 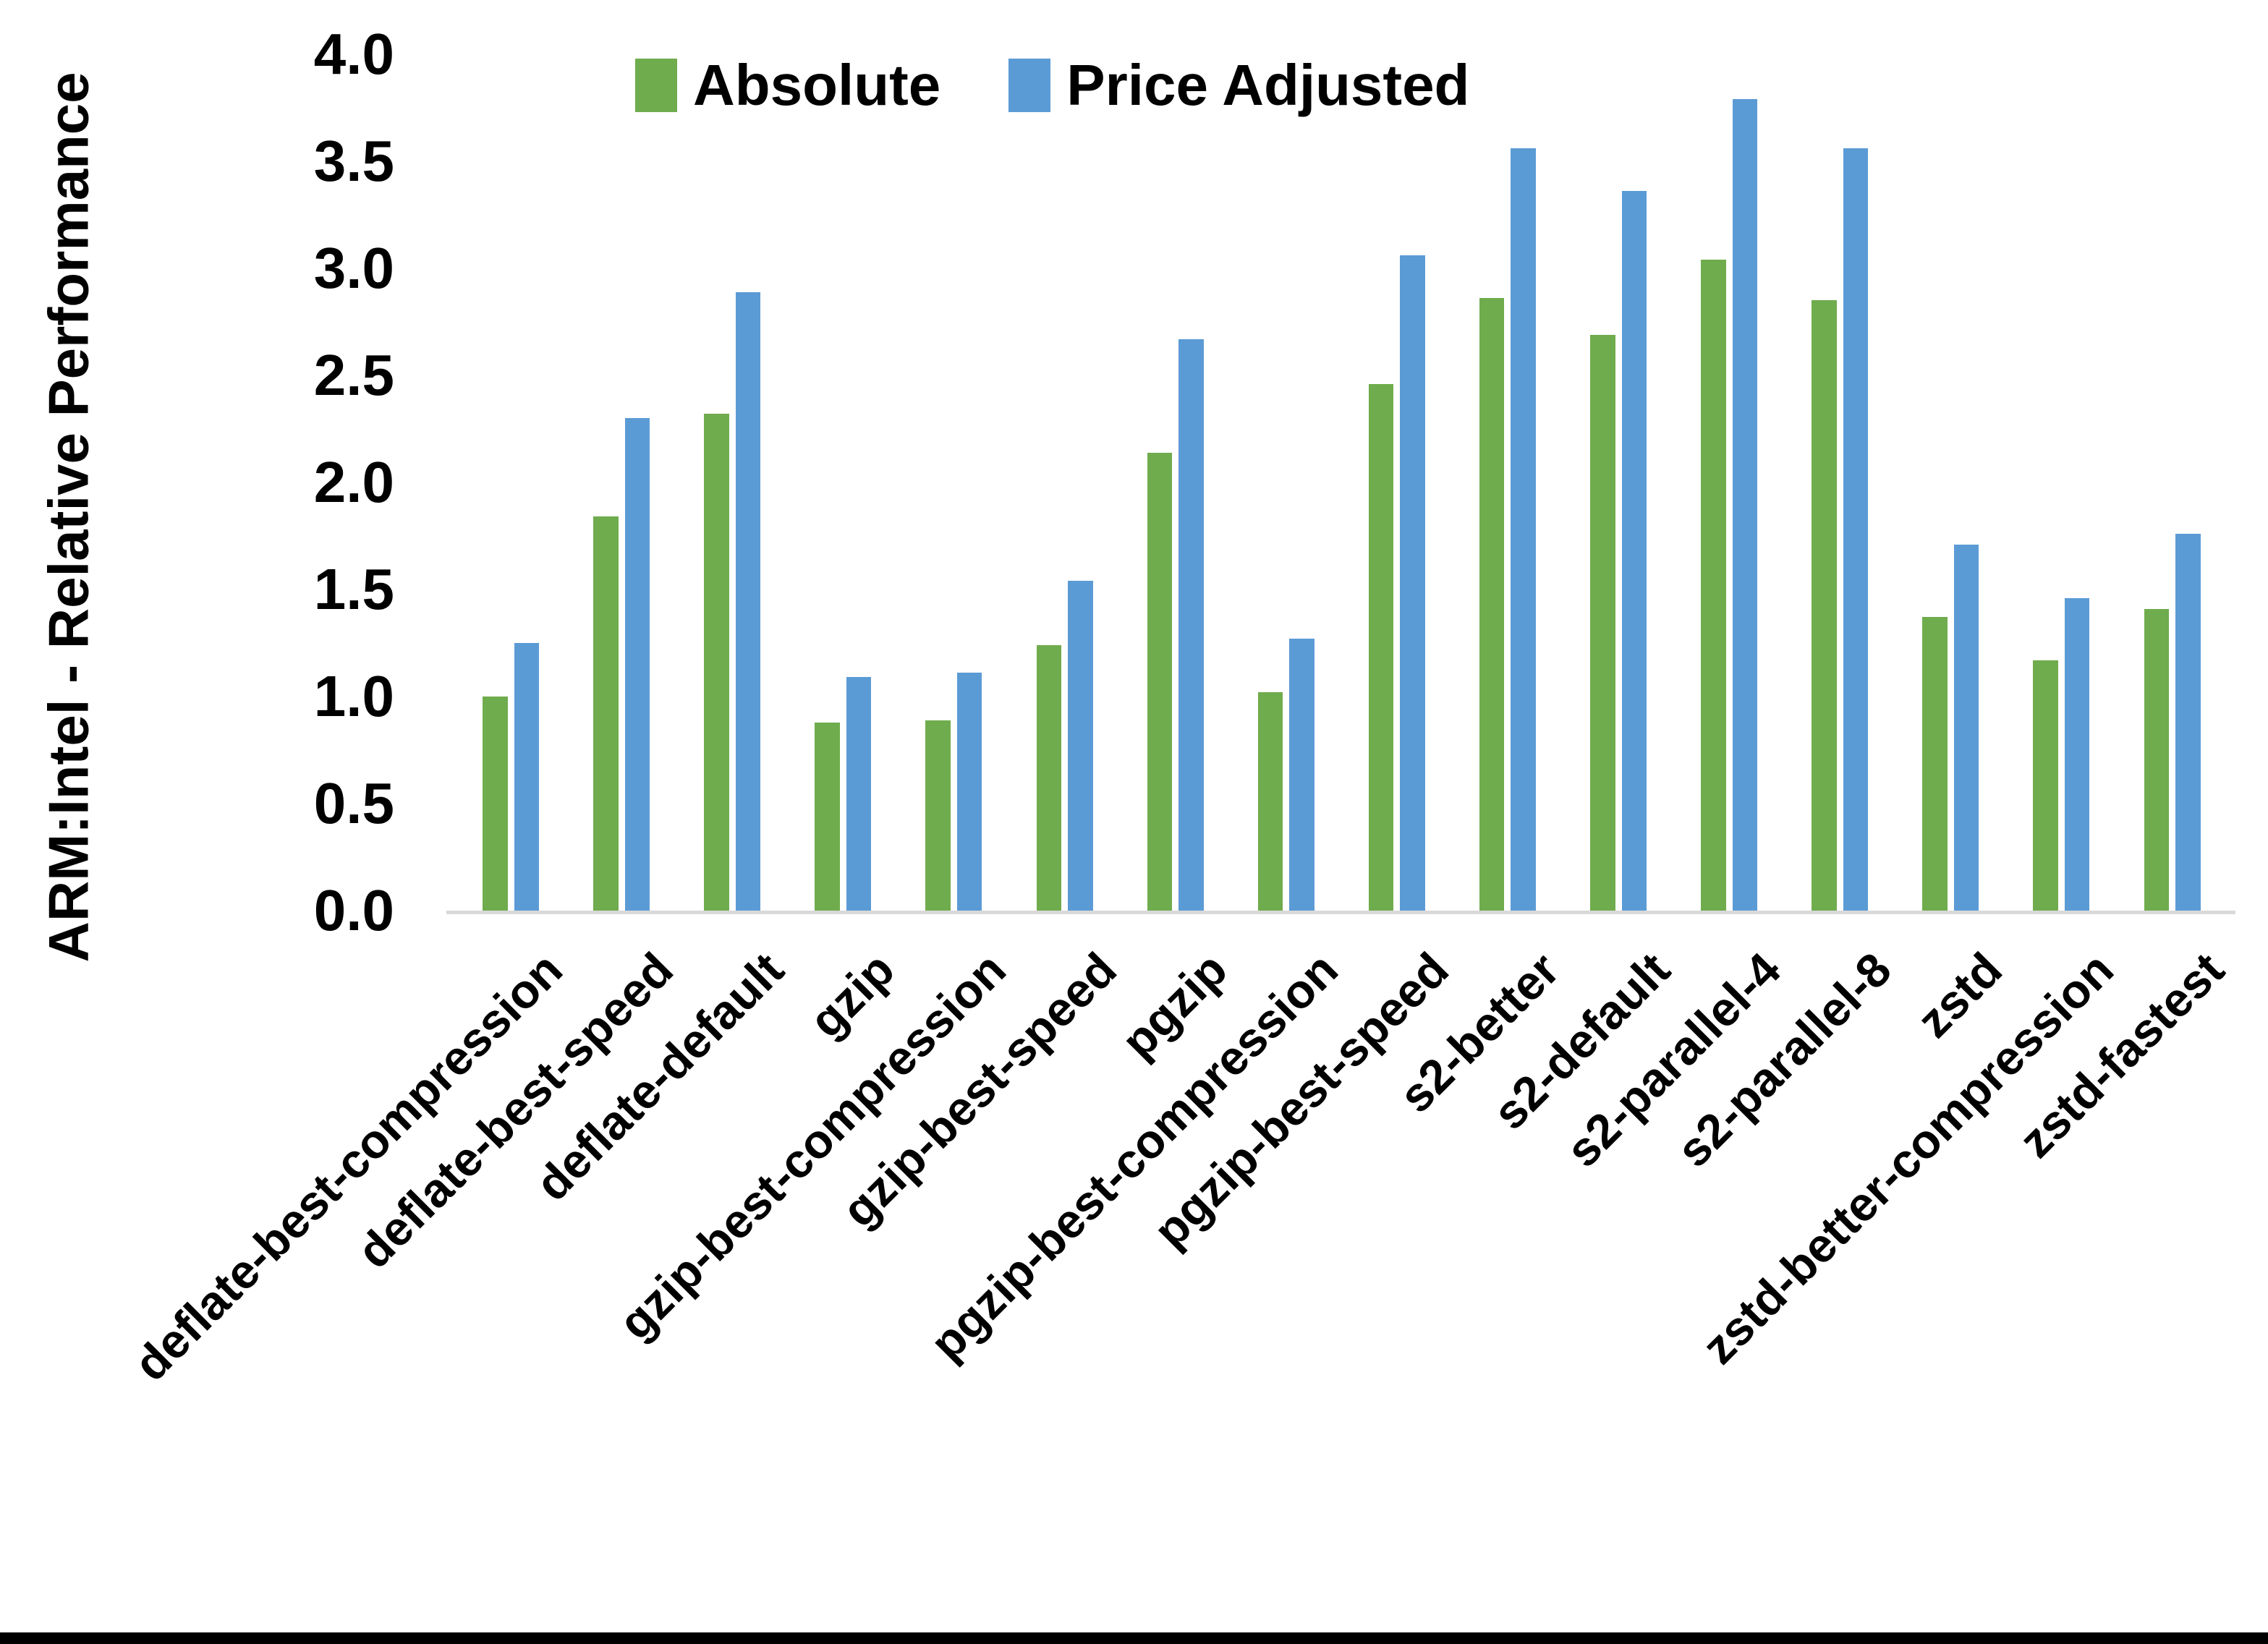 I want to click on y-tick-label: 3.0, so click(x=353, y=268).